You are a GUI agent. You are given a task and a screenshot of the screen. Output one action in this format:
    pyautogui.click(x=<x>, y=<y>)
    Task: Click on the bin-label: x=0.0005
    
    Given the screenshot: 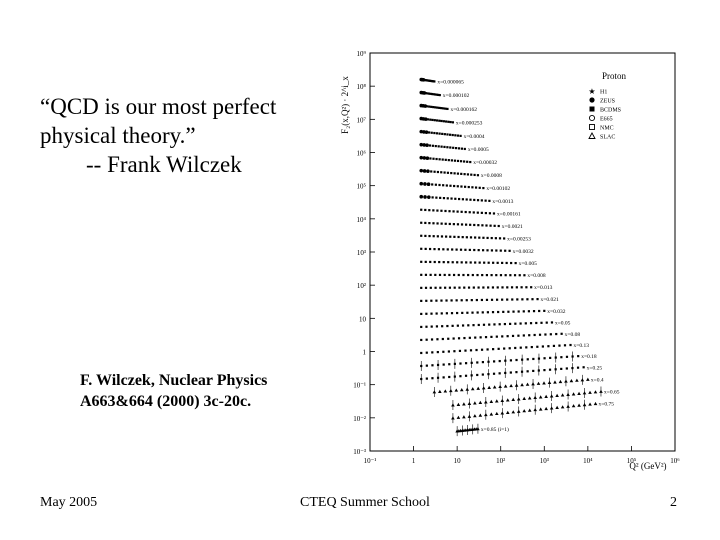 What is the action you would take?
    pyautogui.click(x=478, y=150)
    